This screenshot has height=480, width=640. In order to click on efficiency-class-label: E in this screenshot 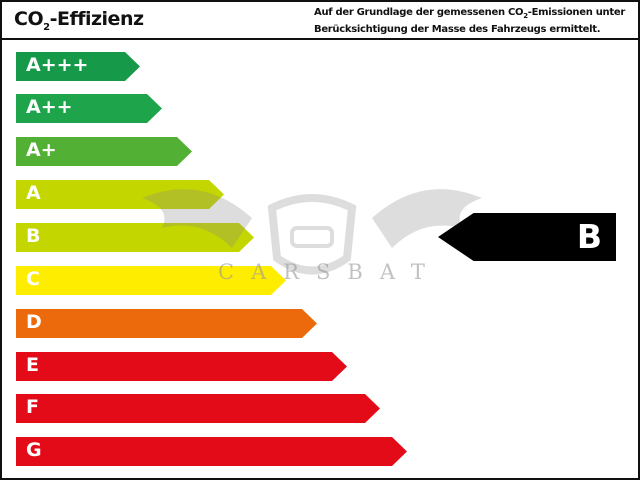, I will do `click(32, 365)`.